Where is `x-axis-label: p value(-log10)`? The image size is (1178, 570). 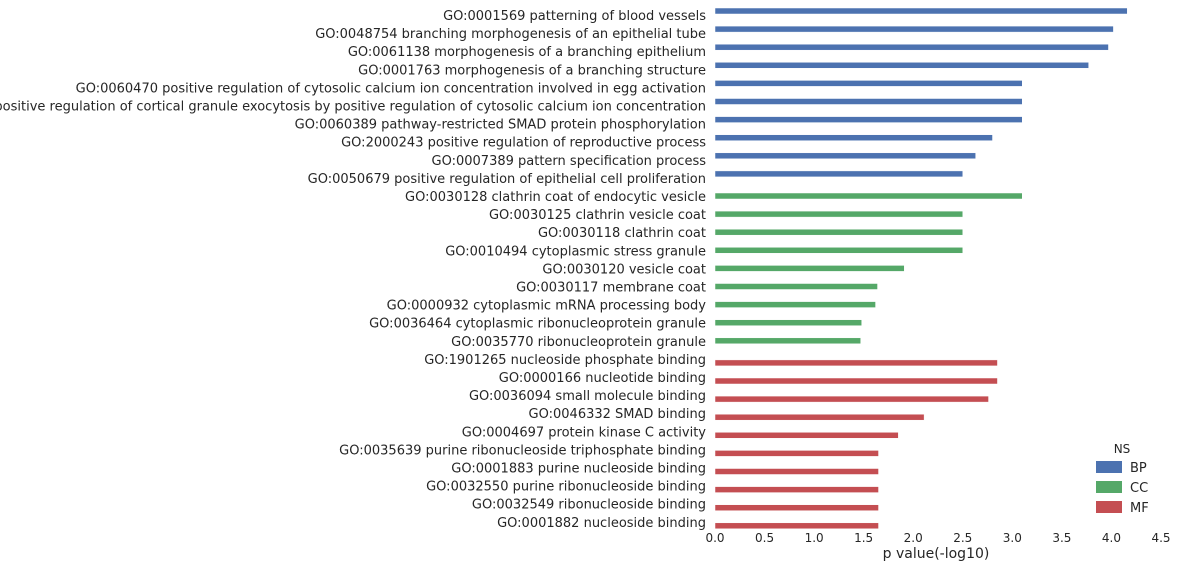
x-axis-label: p value(-log10) is located at coordinates (936, 554).